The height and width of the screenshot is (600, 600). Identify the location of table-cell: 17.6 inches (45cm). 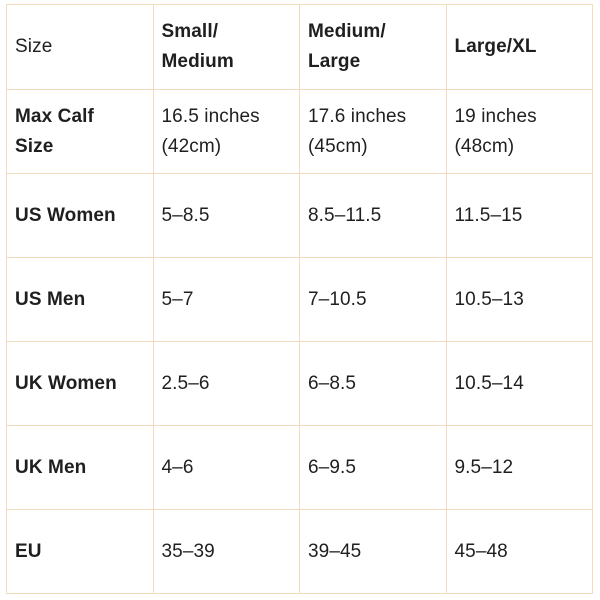
(373, 131).